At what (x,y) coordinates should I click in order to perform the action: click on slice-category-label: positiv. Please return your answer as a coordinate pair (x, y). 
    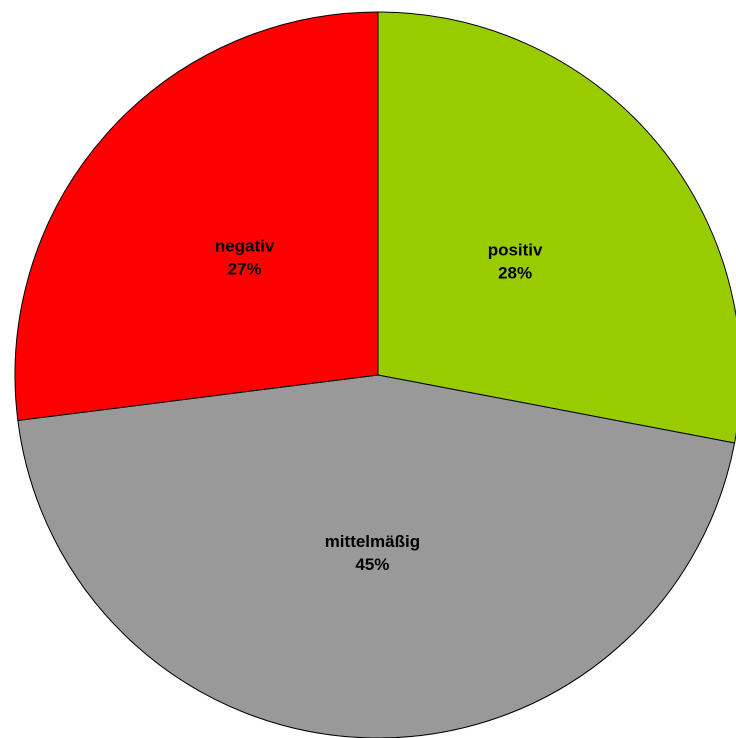
    Looking at the image, I should click on (515, 250).